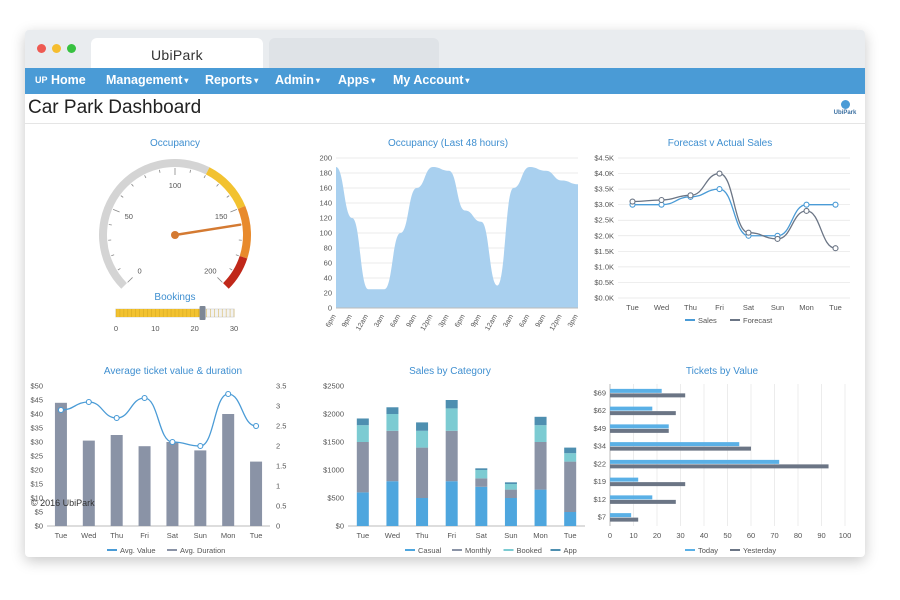  I want to click on legend-label: App, so click(570, 550).